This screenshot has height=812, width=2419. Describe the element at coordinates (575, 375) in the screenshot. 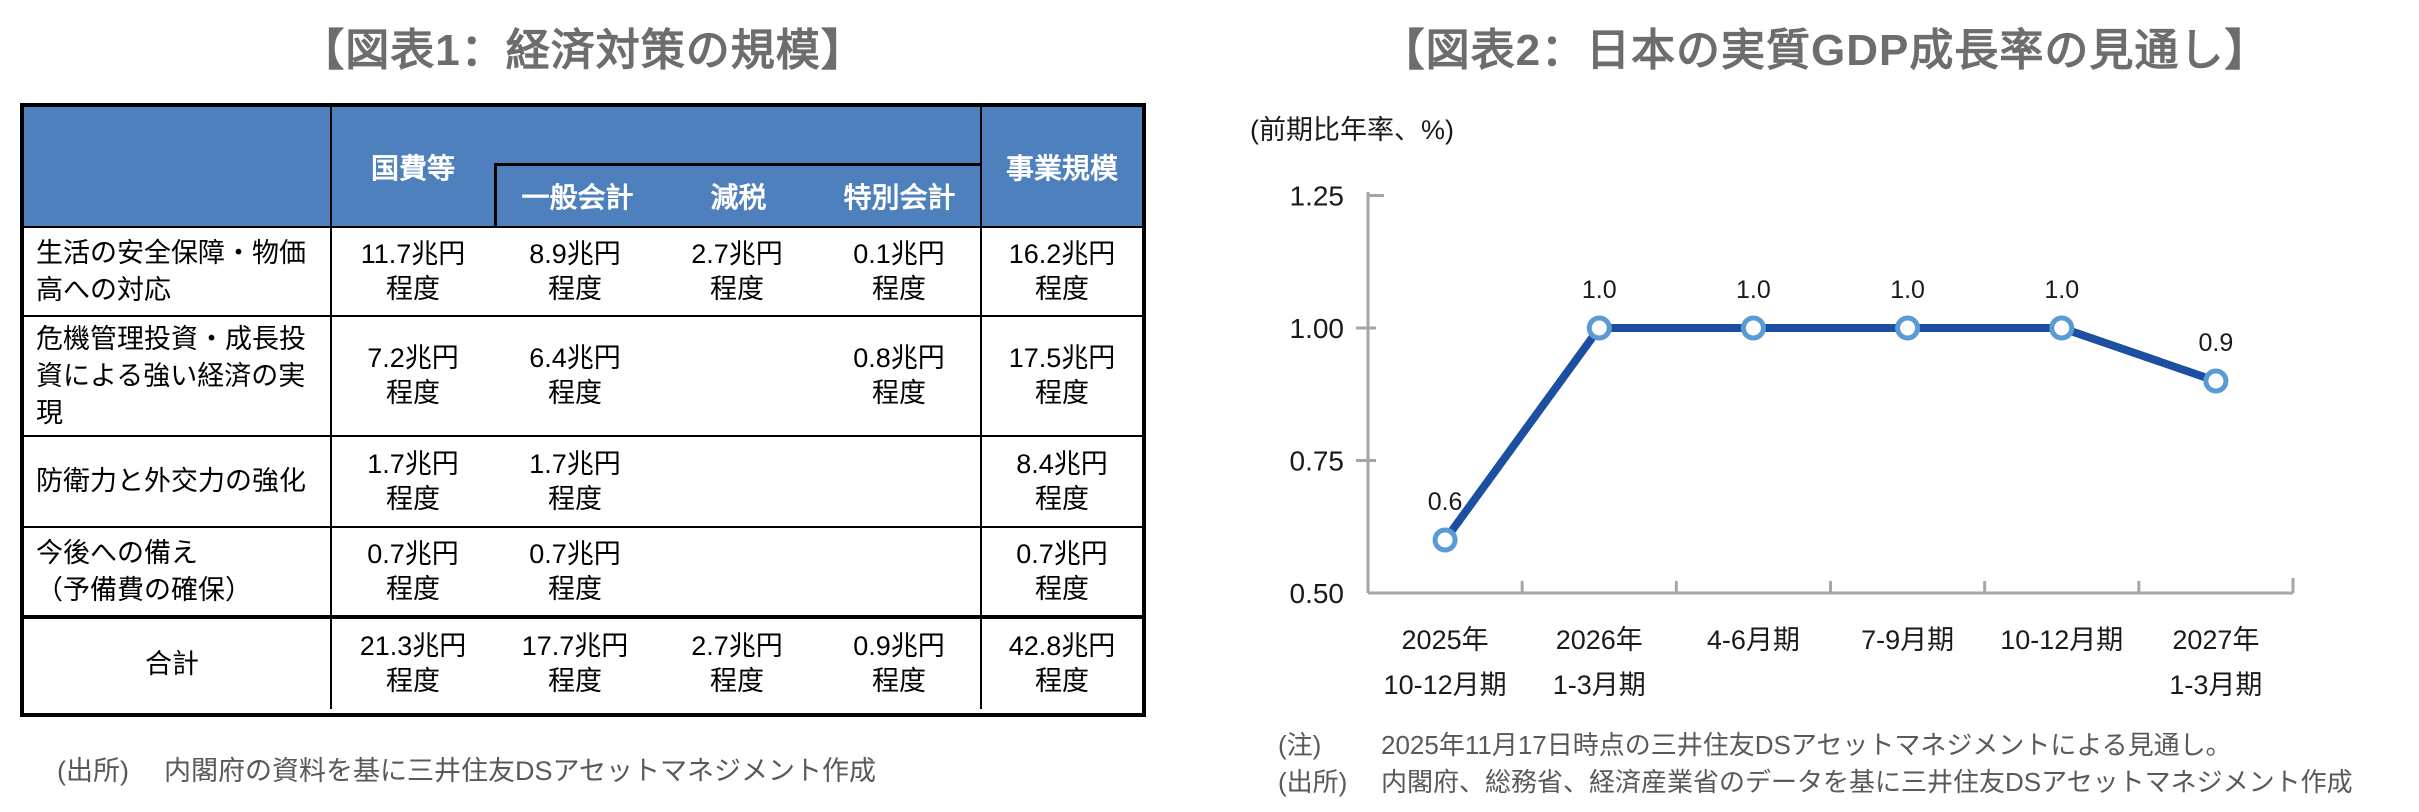

I see `cell-general-account: 6.4兆円 程度` at that location.